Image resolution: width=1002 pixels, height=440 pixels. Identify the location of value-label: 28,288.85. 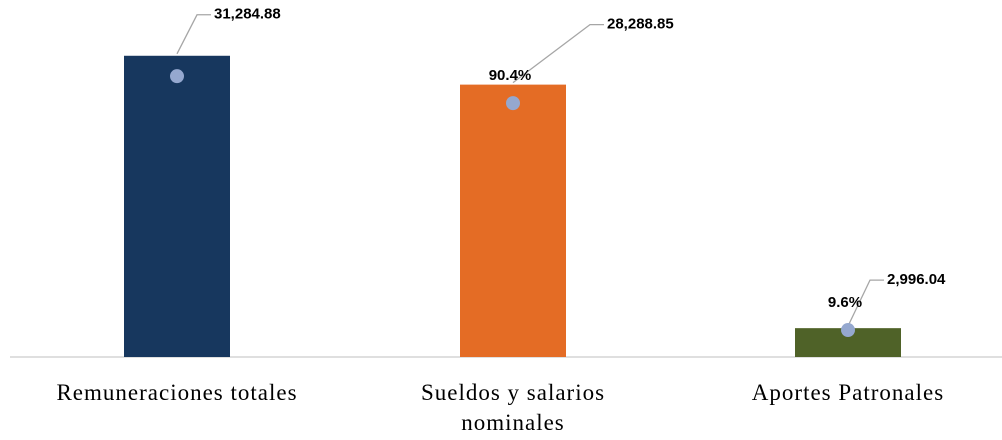
(640, 24).